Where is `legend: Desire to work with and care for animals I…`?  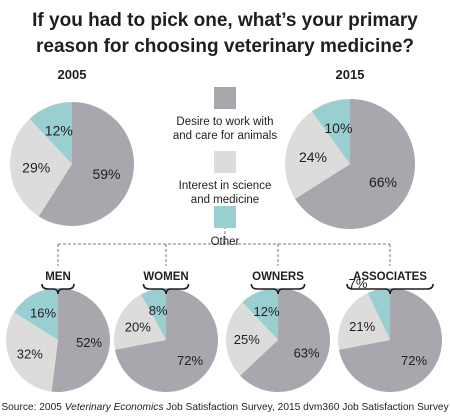 legend: Desire to work with and care for animals I… is located at coordinates (225, 167).